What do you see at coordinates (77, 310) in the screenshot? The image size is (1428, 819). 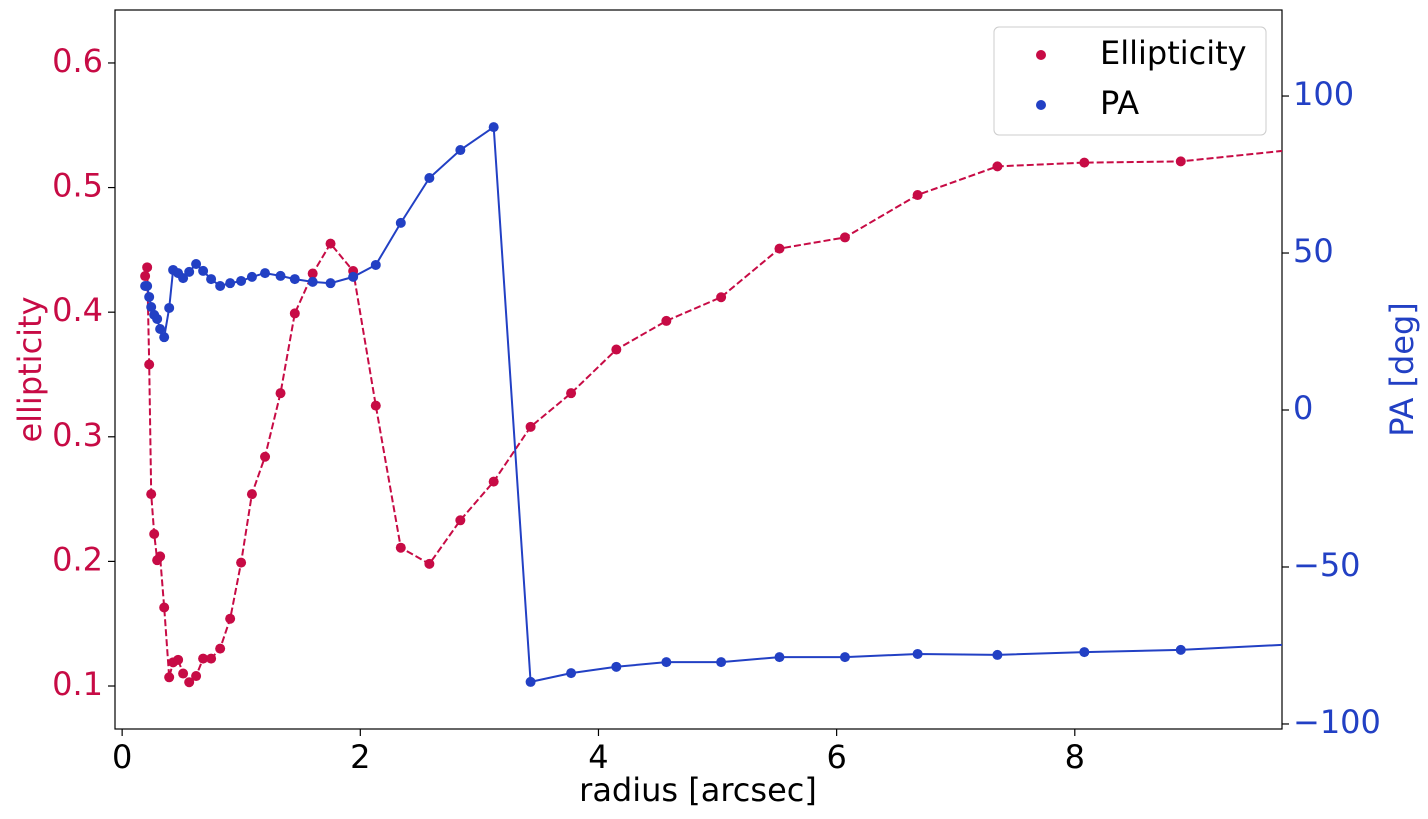 I see `y-tick-label: 0.4` at bounding box center [77, 310].